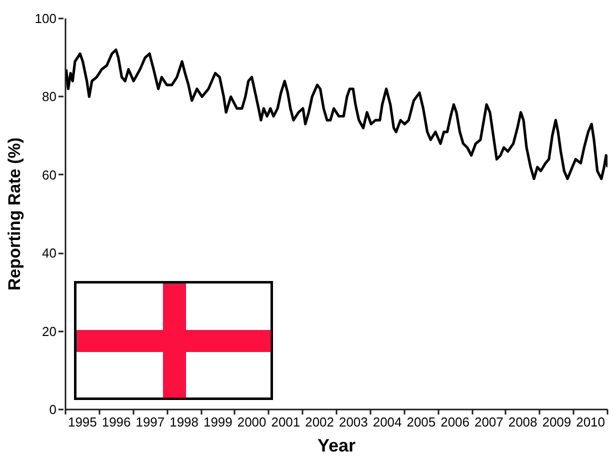 The image size is (616, 463). Describe the element at coordinates (285, 422) in the screenshot. I see `x-tick-label: 2001` at that location.